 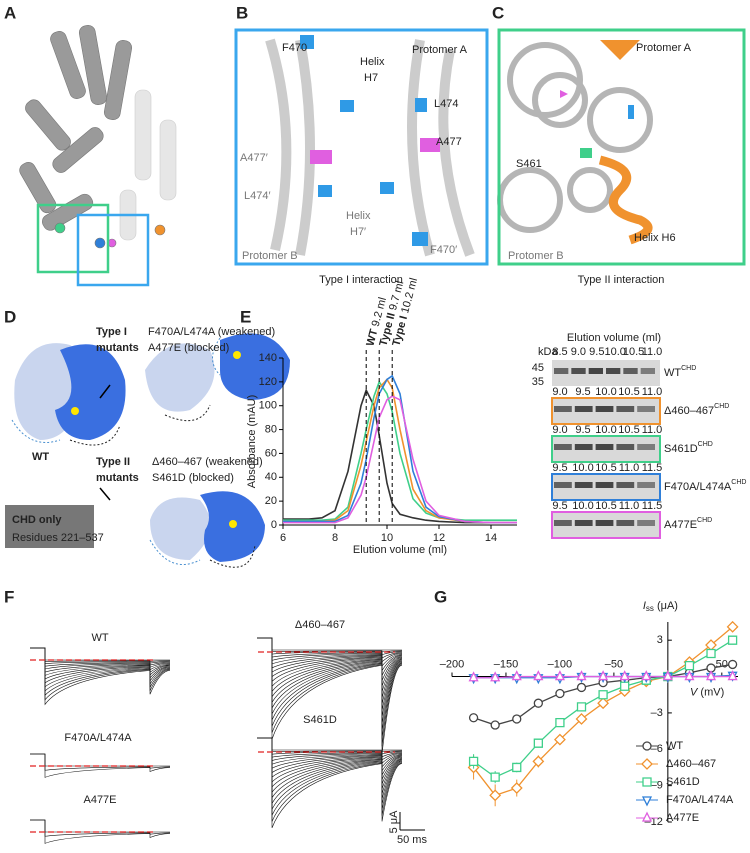 I want to click on structure-a, so click(x=98, y=137).